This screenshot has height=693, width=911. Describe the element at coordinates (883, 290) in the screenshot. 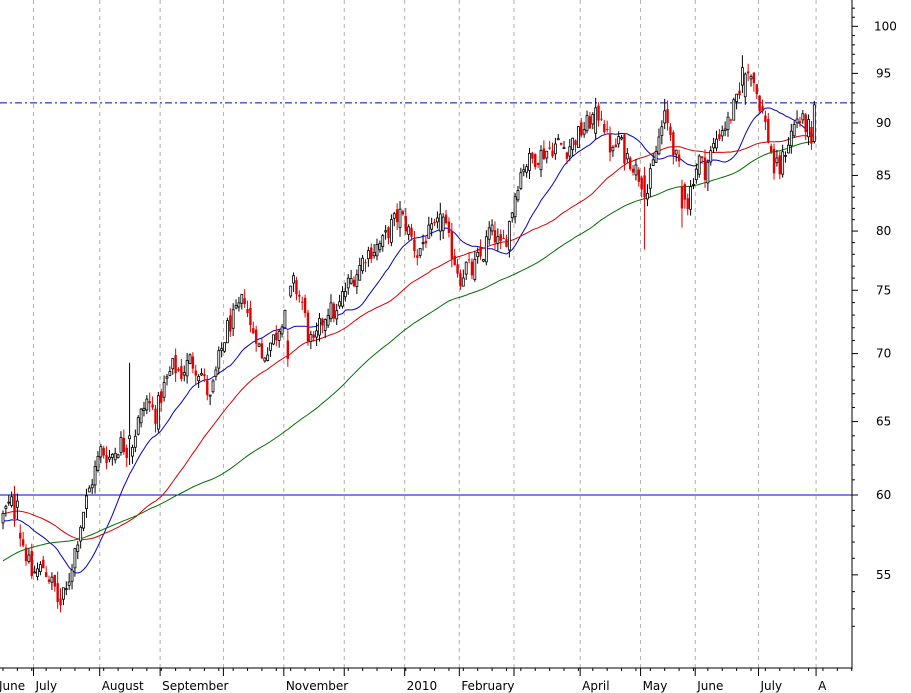

I see `y-tick-label: 75` at that location.